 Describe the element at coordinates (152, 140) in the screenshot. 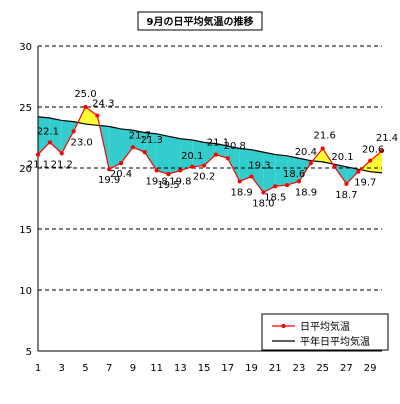

I see `data-label-10: 21.3` at that location.